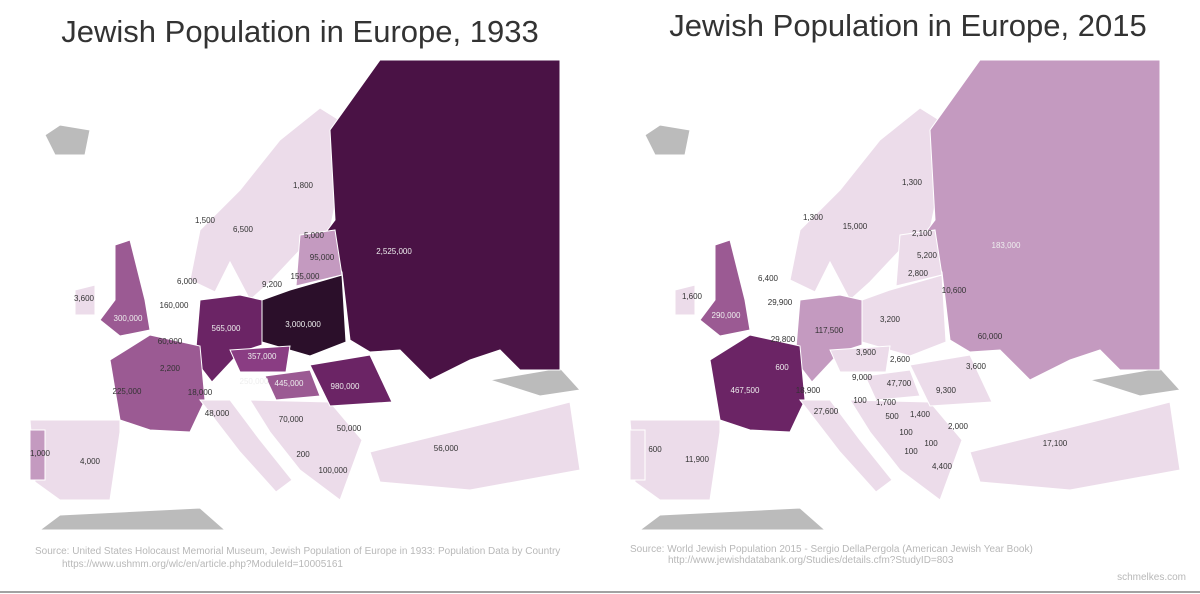 The image size is (1200, 594). What do you see at coordinates (954, 290) in the screenshot?
I see `population-label: 10,600` at bounding box center [954, 290].